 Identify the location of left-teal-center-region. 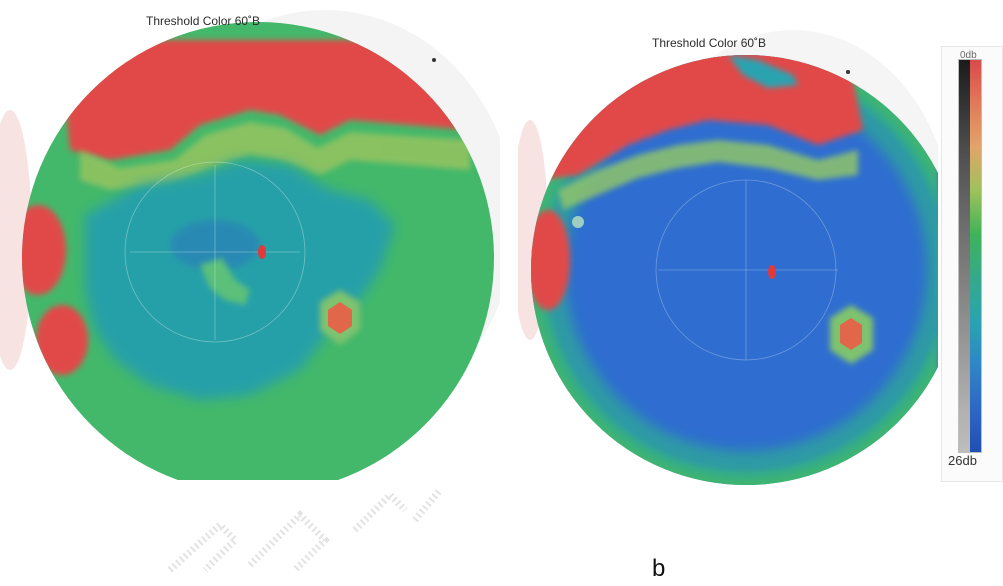
(240, 280).